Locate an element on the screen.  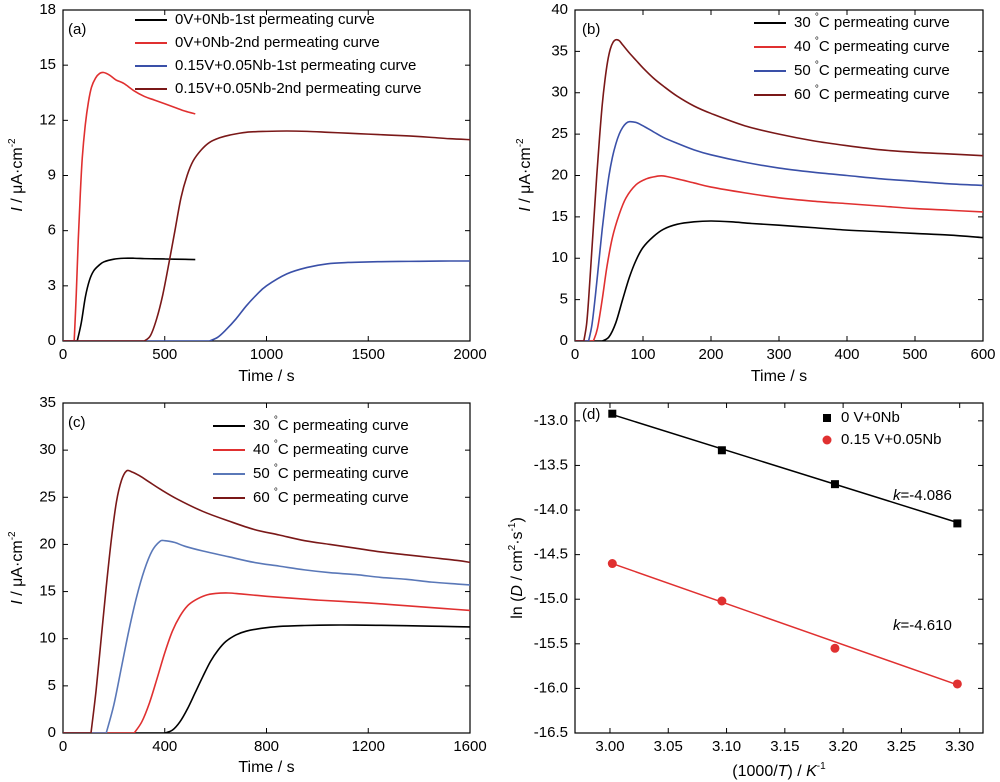
y-tick-labels: -13.0 -13.5 -14.0 -14.5 -15.0 -15.5 -16.0 -16.5 is located at coordinates (551, 576).